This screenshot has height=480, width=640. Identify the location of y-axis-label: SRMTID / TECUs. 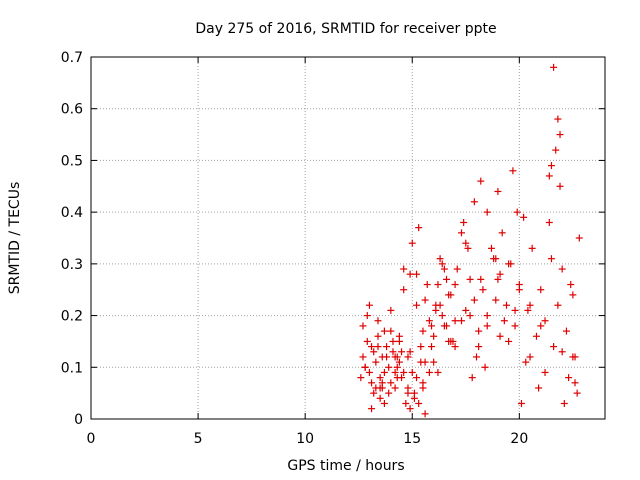
(15, 238).